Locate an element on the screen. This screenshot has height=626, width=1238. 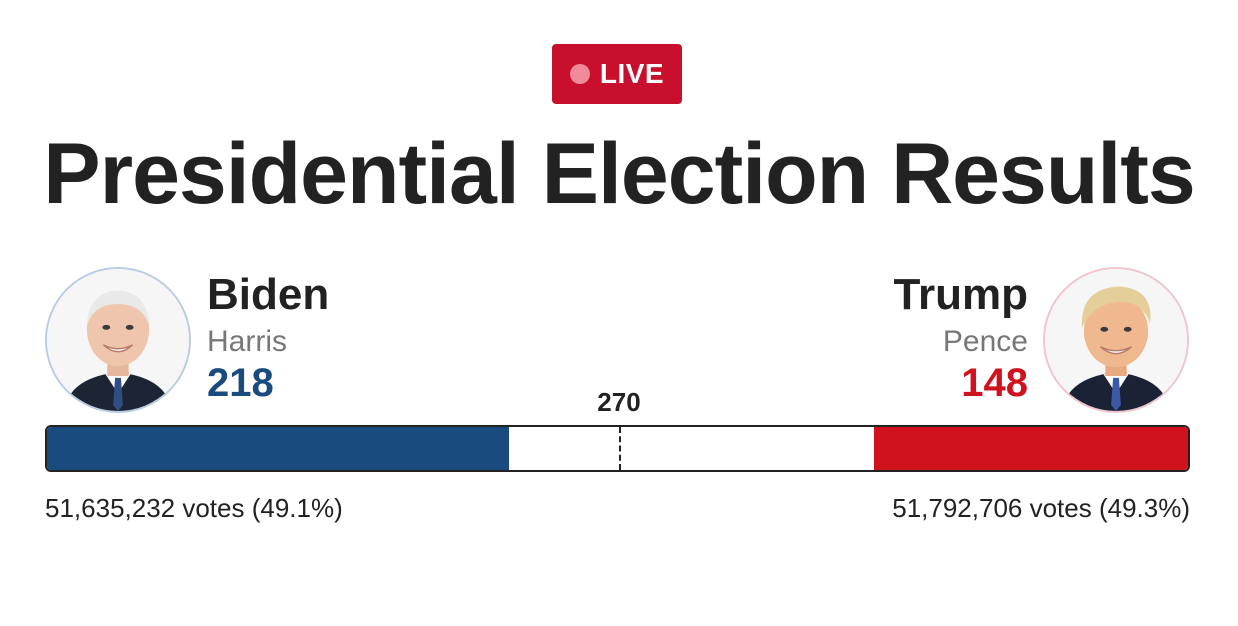
biden-bar-fill is located at coordinates (278, 448).